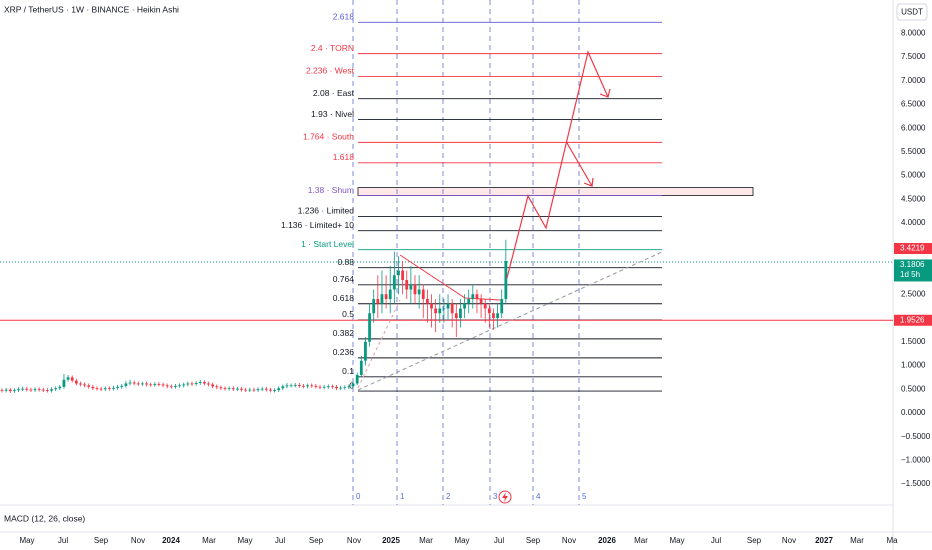 The image size is (932, 550). What do you see at coordinates (499, 540) in the screenshot?
I see `x-tick-label: Jul` at bounding box center [499, 540].